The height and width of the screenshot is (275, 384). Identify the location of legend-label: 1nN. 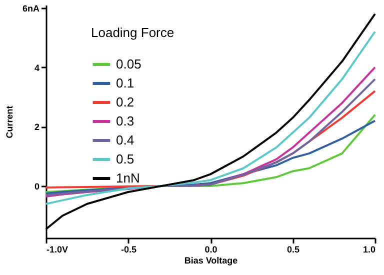
(128, 178).